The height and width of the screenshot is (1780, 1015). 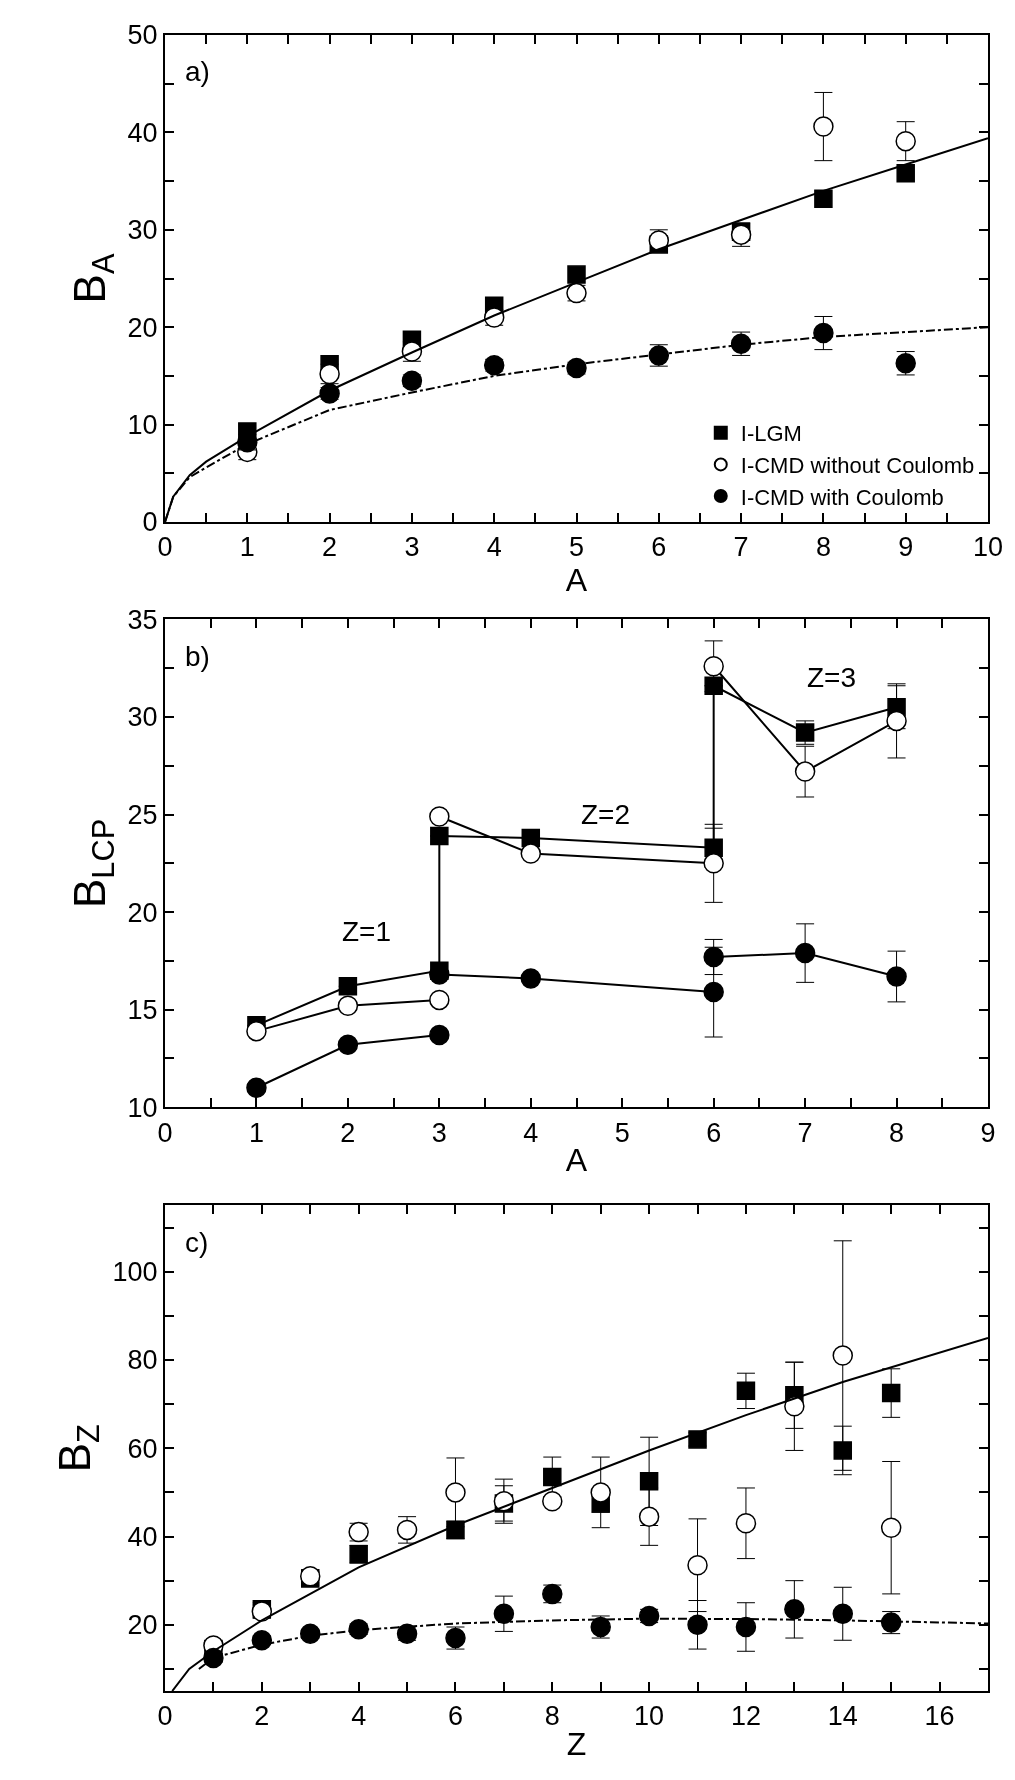 What do you see at coordinates (197, 1242) in the screenshot?
I see `annotation: c)` at bounding box center [197, 1242].